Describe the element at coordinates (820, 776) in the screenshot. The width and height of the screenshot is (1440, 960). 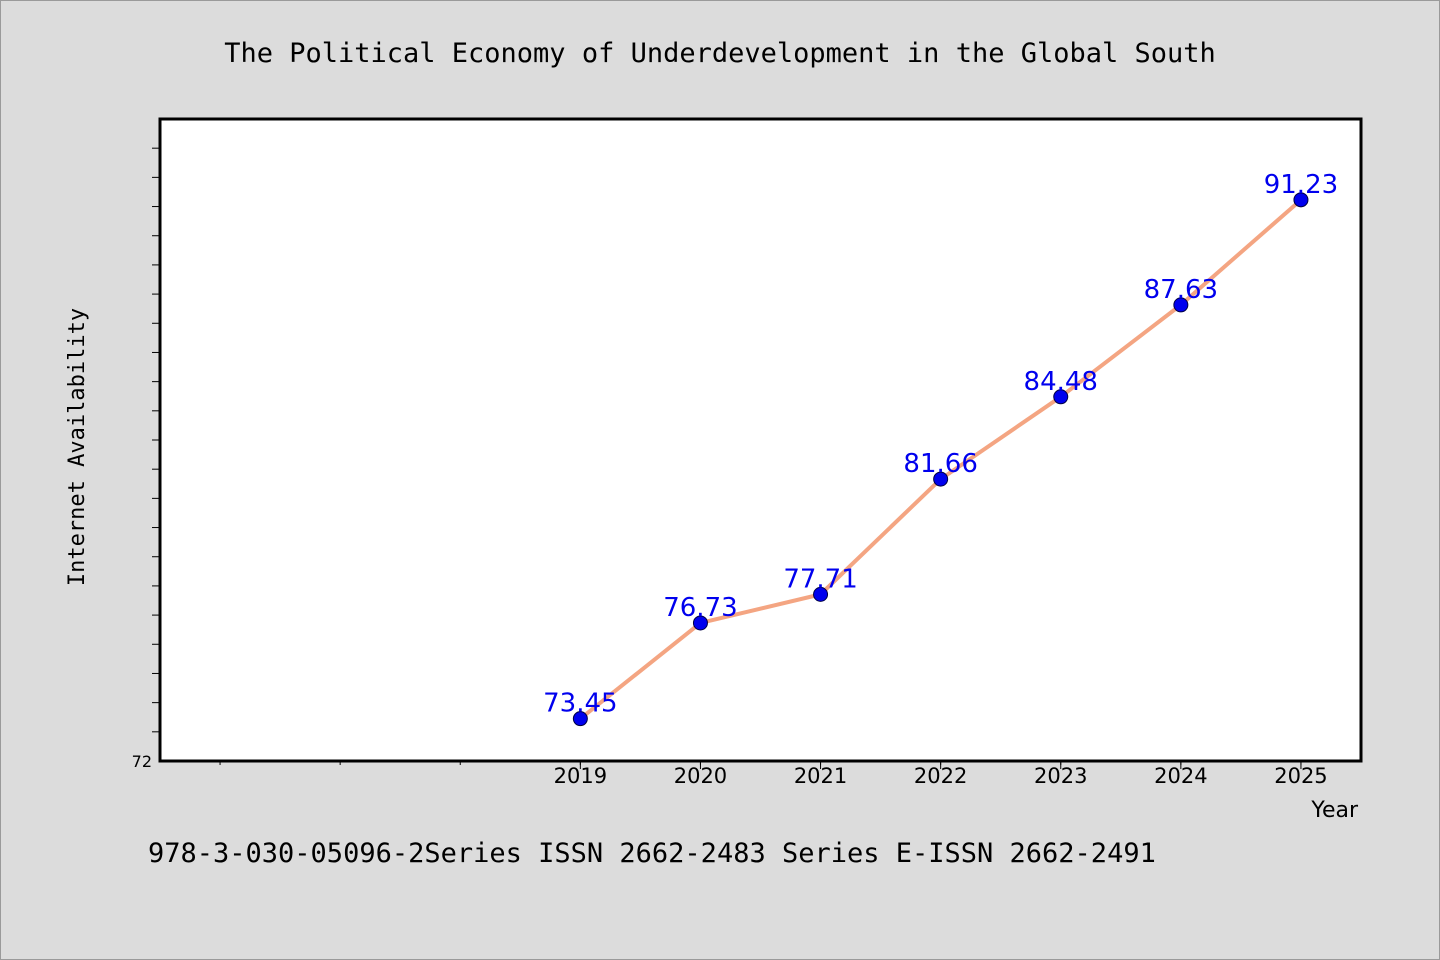
I see `x-tick-label: 2021` at that location.